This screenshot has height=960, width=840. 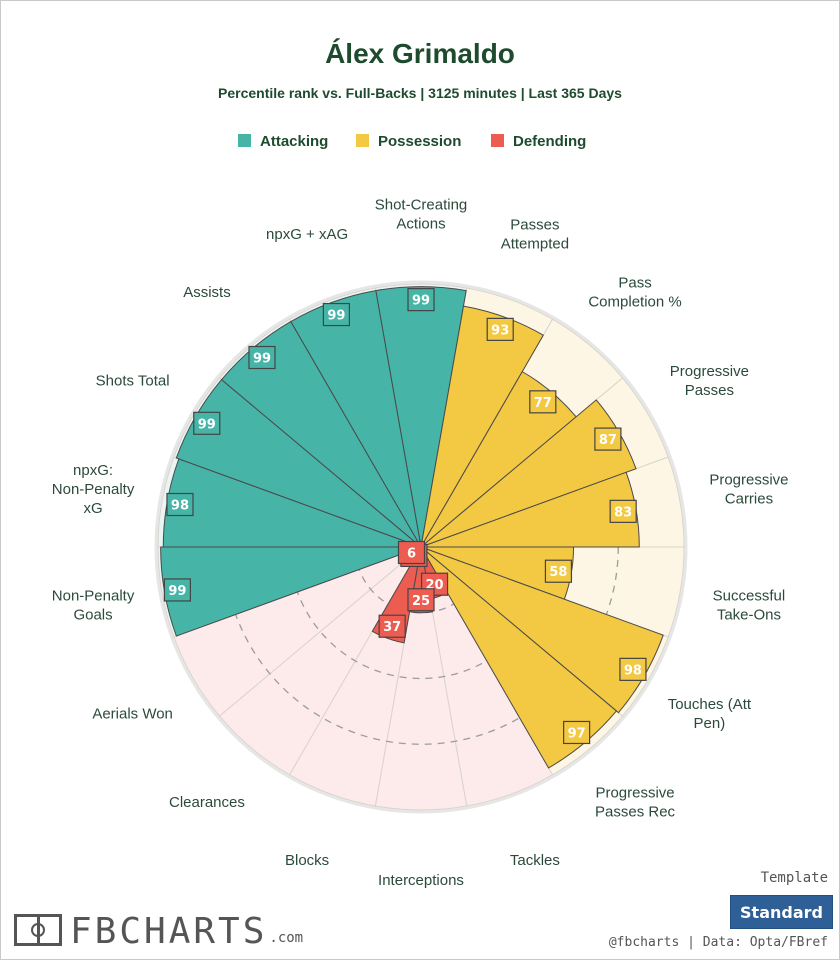 I want to click on legend-item-attacking: Attacking, so click(x=283, y=141).